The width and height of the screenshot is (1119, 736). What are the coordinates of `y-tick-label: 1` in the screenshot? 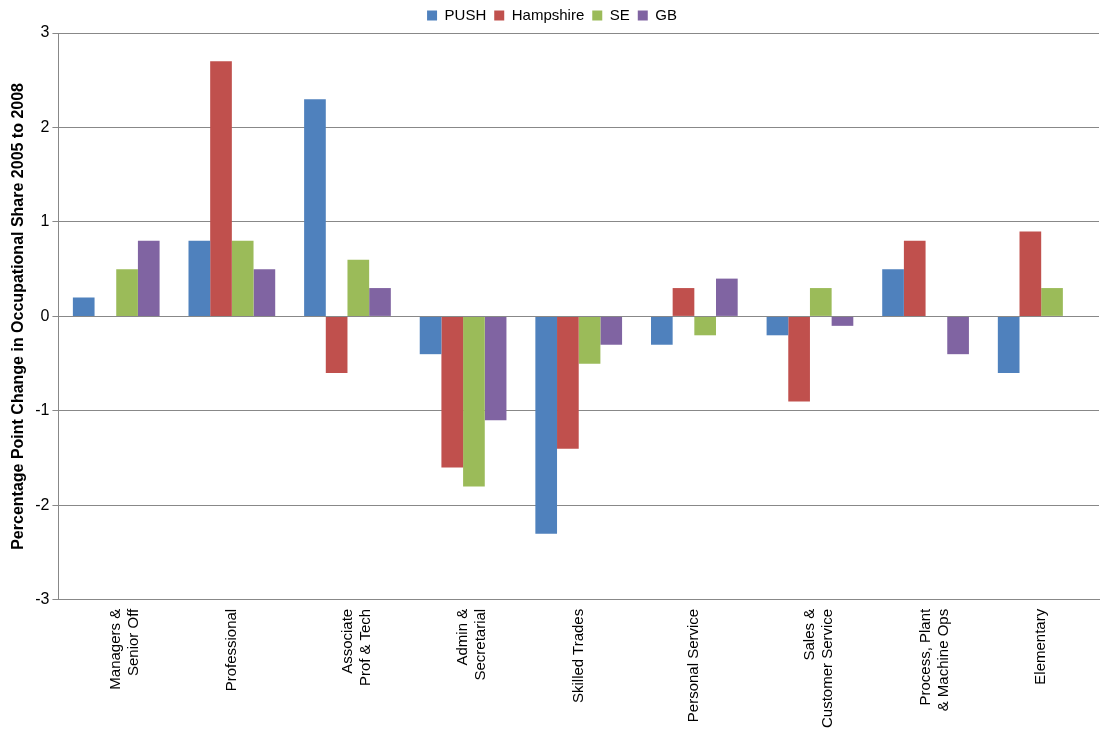 It's located at (45, 221).